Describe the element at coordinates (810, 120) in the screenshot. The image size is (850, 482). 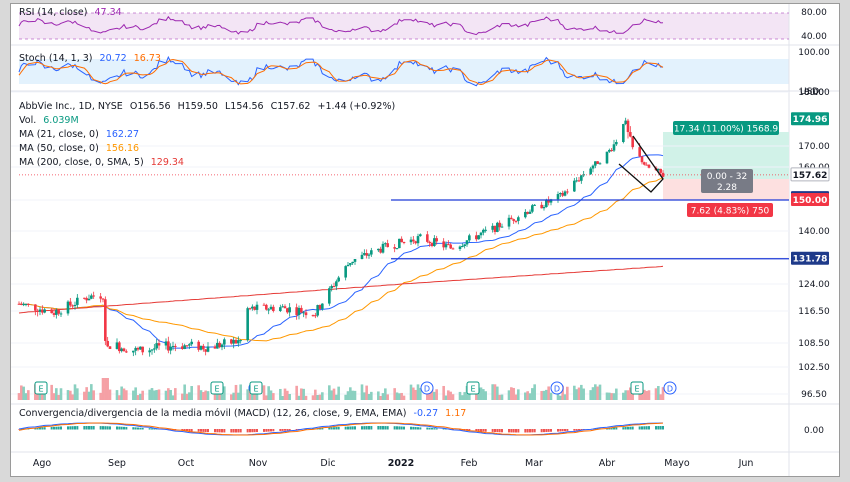
I see `price-label-text: 174.96` at that location.